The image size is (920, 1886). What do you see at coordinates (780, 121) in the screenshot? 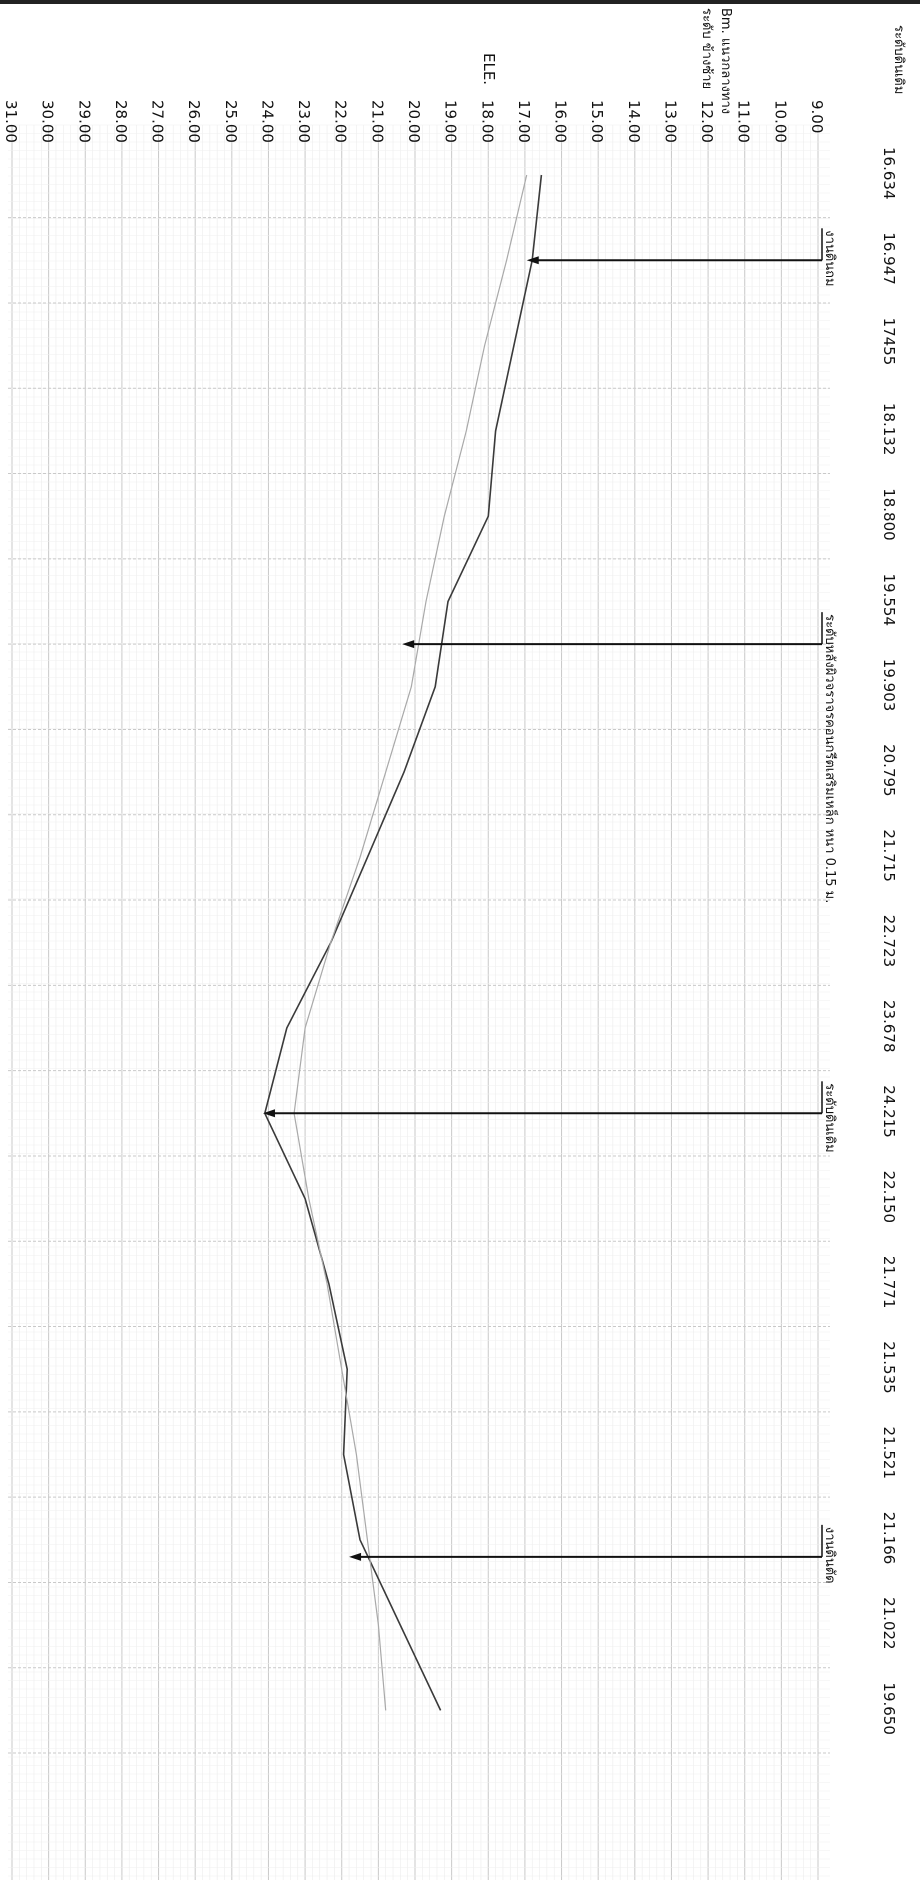
I see `elevation-tick-label: 10.00` at bounding box center [780, 121].